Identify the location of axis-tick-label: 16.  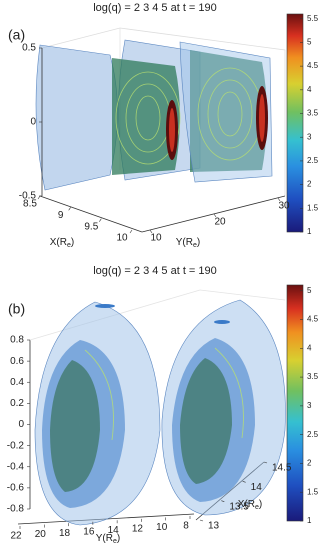
(89, 531).